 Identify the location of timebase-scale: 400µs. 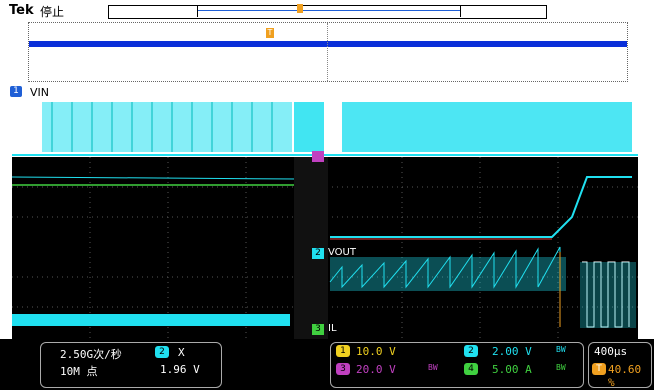
(611, 351).